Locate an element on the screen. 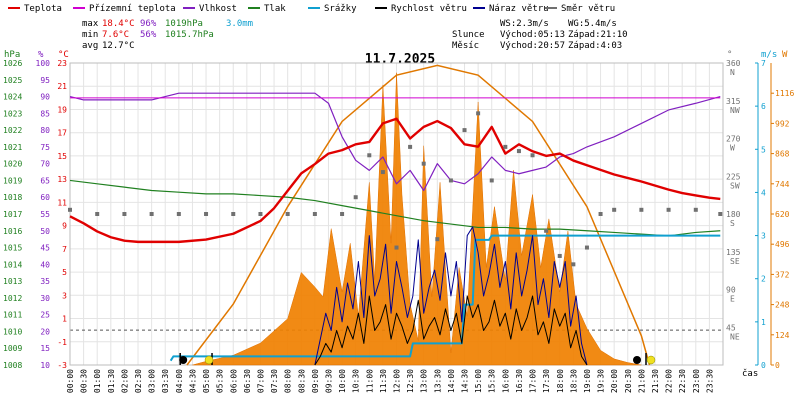  hpa-tick-6: 1020 is located at coordinates (12, 164).